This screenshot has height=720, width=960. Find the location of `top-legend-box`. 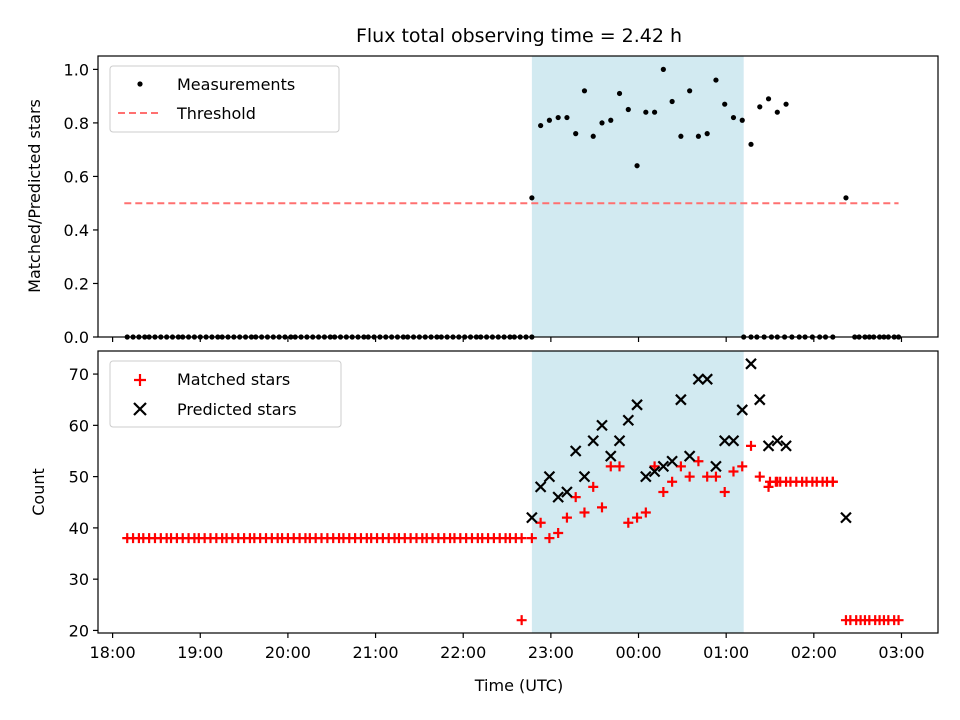

top-legend-box is located at coordinates (224, 99).